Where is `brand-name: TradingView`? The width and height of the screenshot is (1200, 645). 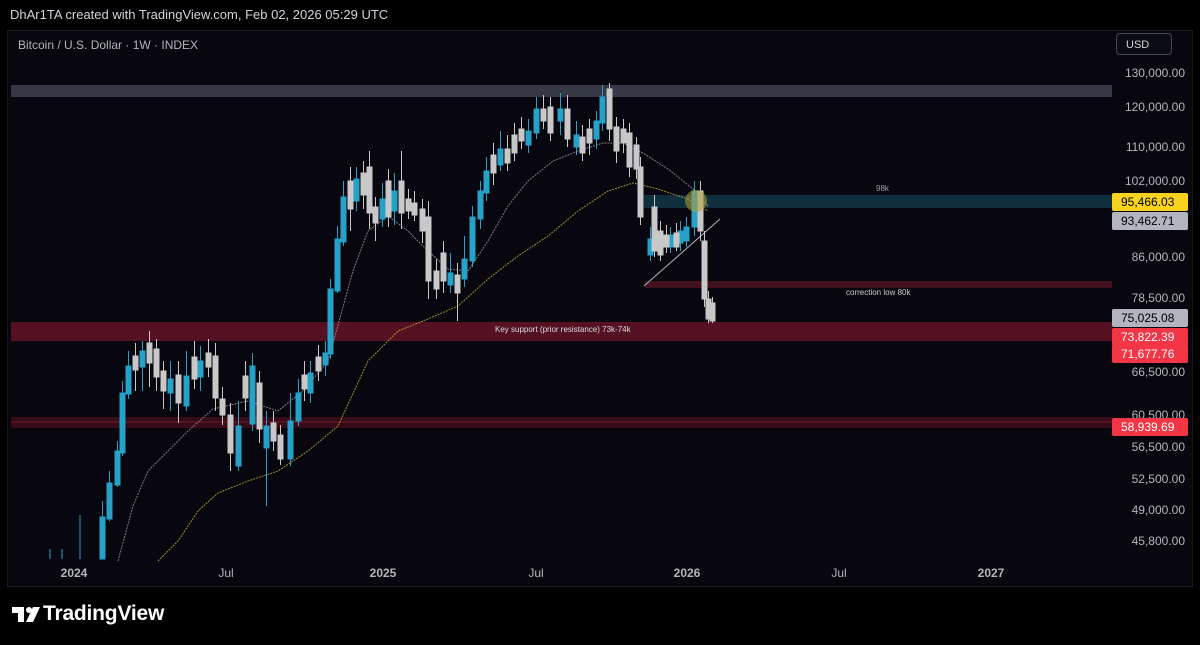 brand-name: TradingView is located at coordinates (104, 613).